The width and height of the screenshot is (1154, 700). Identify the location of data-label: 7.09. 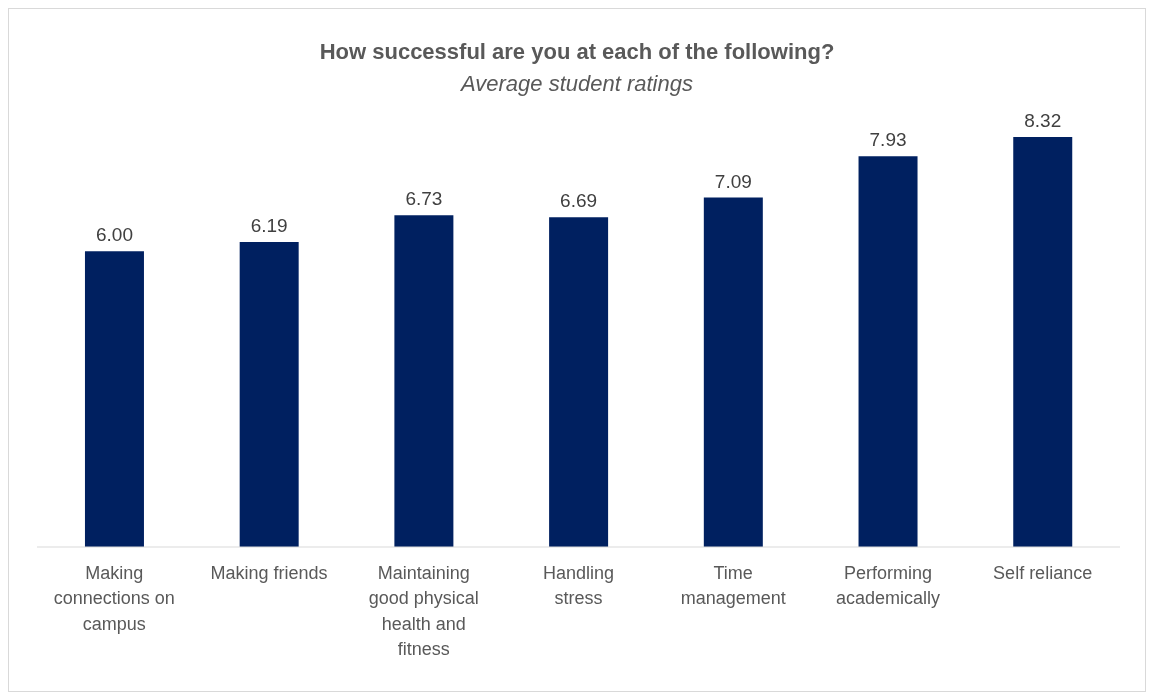
(733, 181).